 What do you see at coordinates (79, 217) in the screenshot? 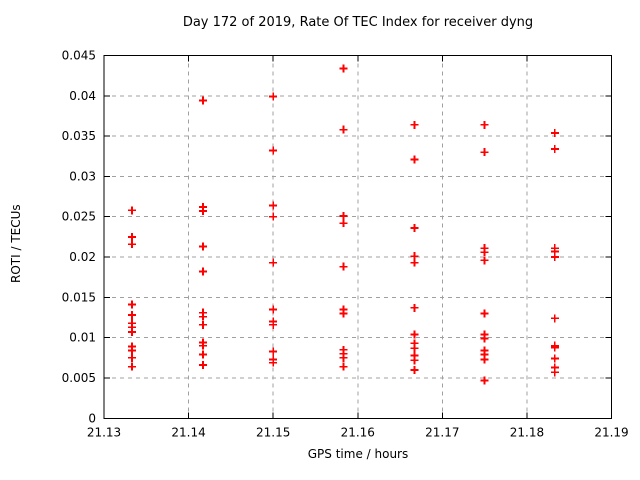
I see `y-tick-label: 0.025` at bounding box center [79, 217].